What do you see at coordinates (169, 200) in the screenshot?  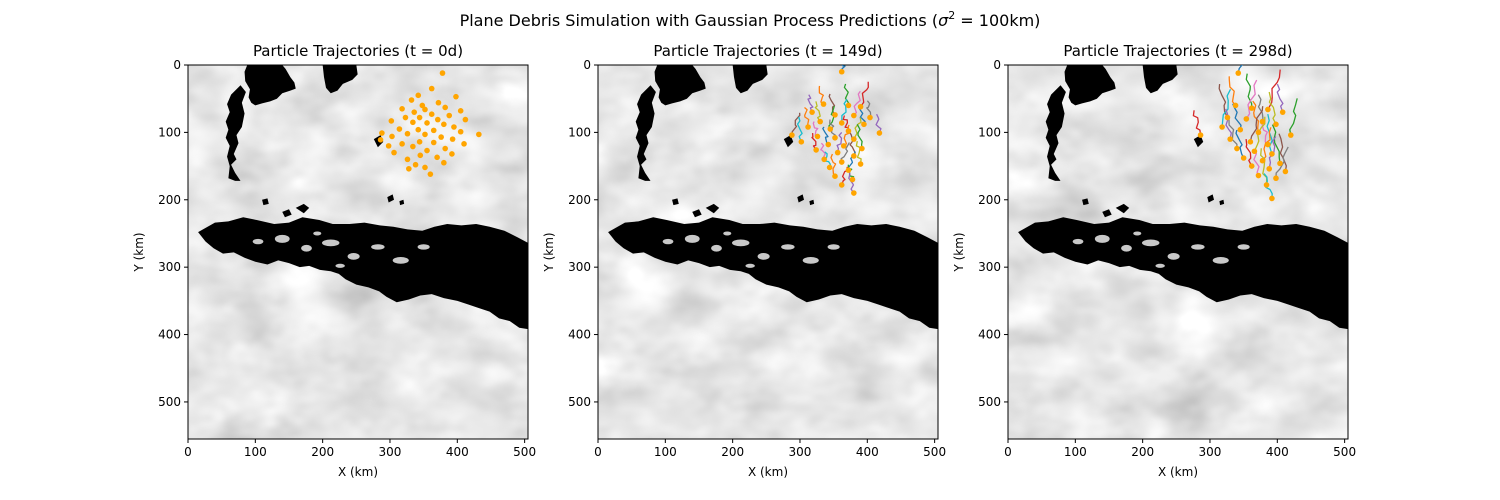 I see `y-tick-label: 200` at bounding box center [169, 200].